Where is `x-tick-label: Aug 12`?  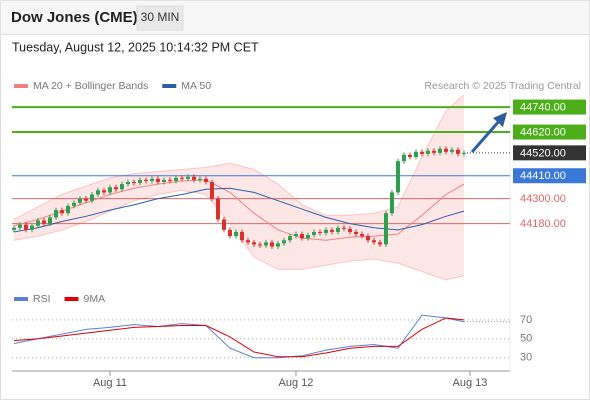 x-tick-label: Aug 12 is located at coordinates (296, 383).